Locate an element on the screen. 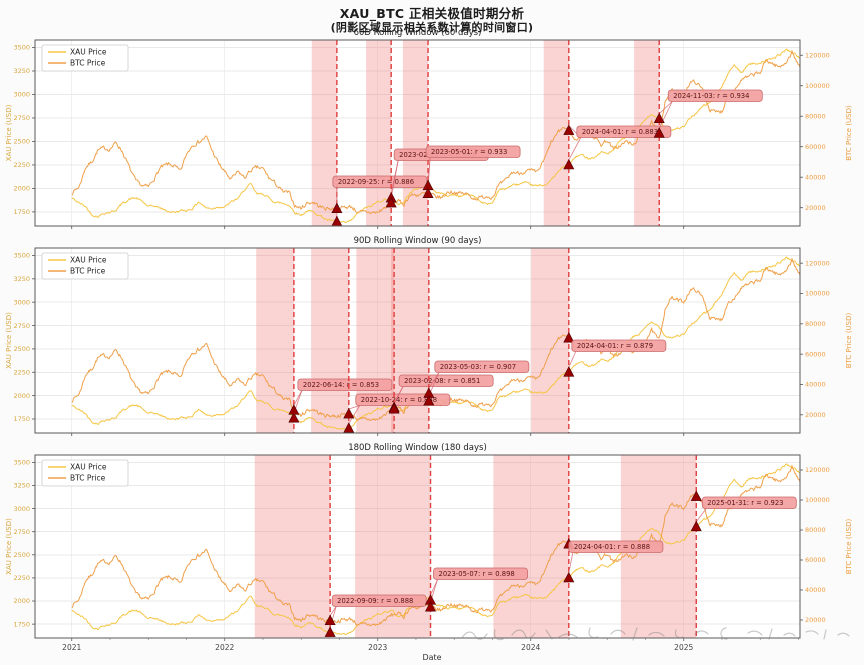 Image resolution: width=864 pixels, height=665 pixels. extreme-annotation: 2023-05-03: r = 0.907 is located at coordinates (482, 366).